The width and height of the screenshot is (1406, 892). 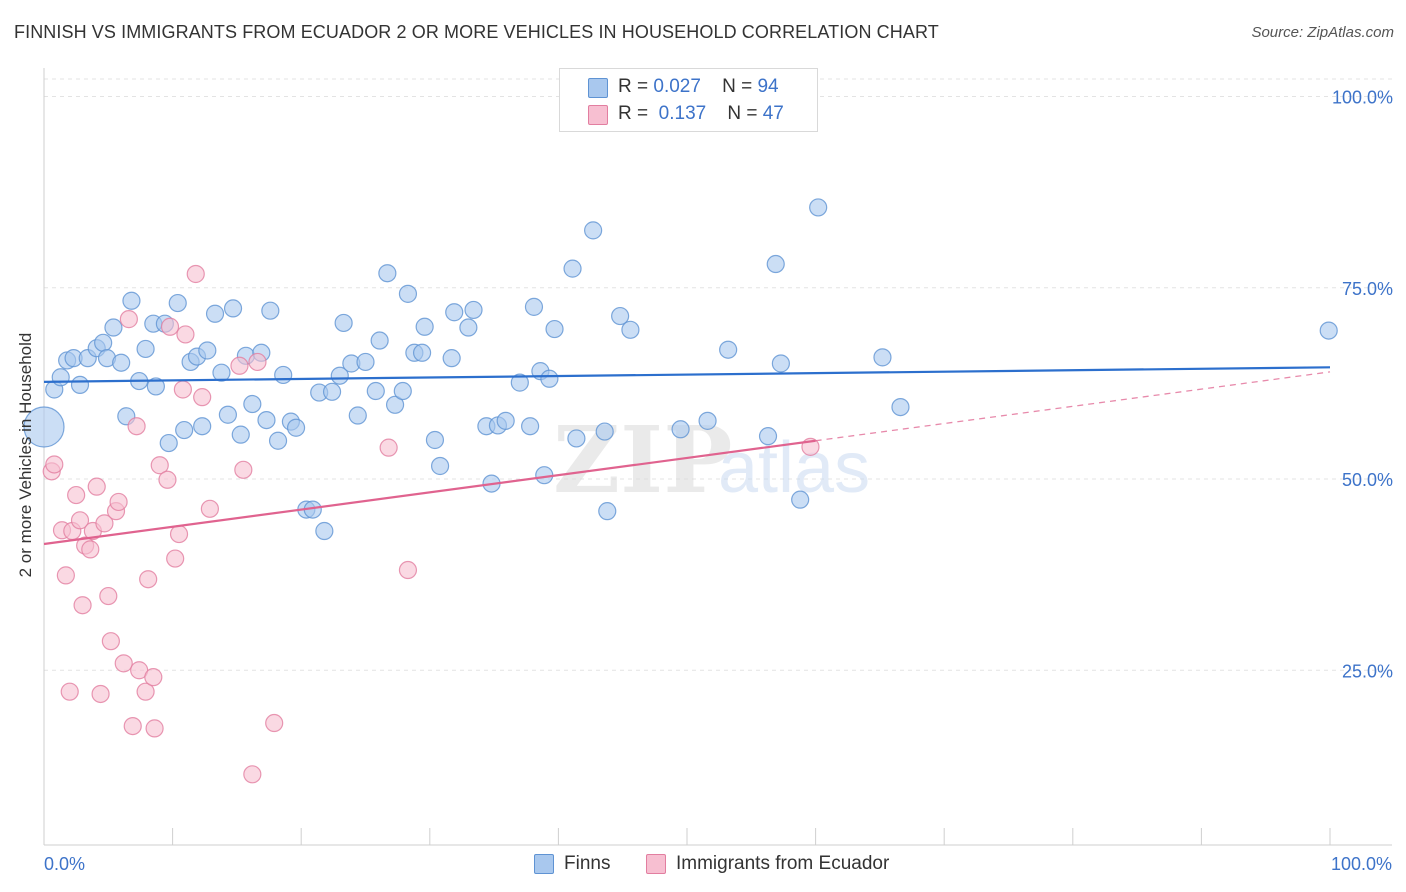 I want to click on correlation-legend: R = 0.027 N = 94 R = 0.137 N = 47, so click(x=688, y=100).